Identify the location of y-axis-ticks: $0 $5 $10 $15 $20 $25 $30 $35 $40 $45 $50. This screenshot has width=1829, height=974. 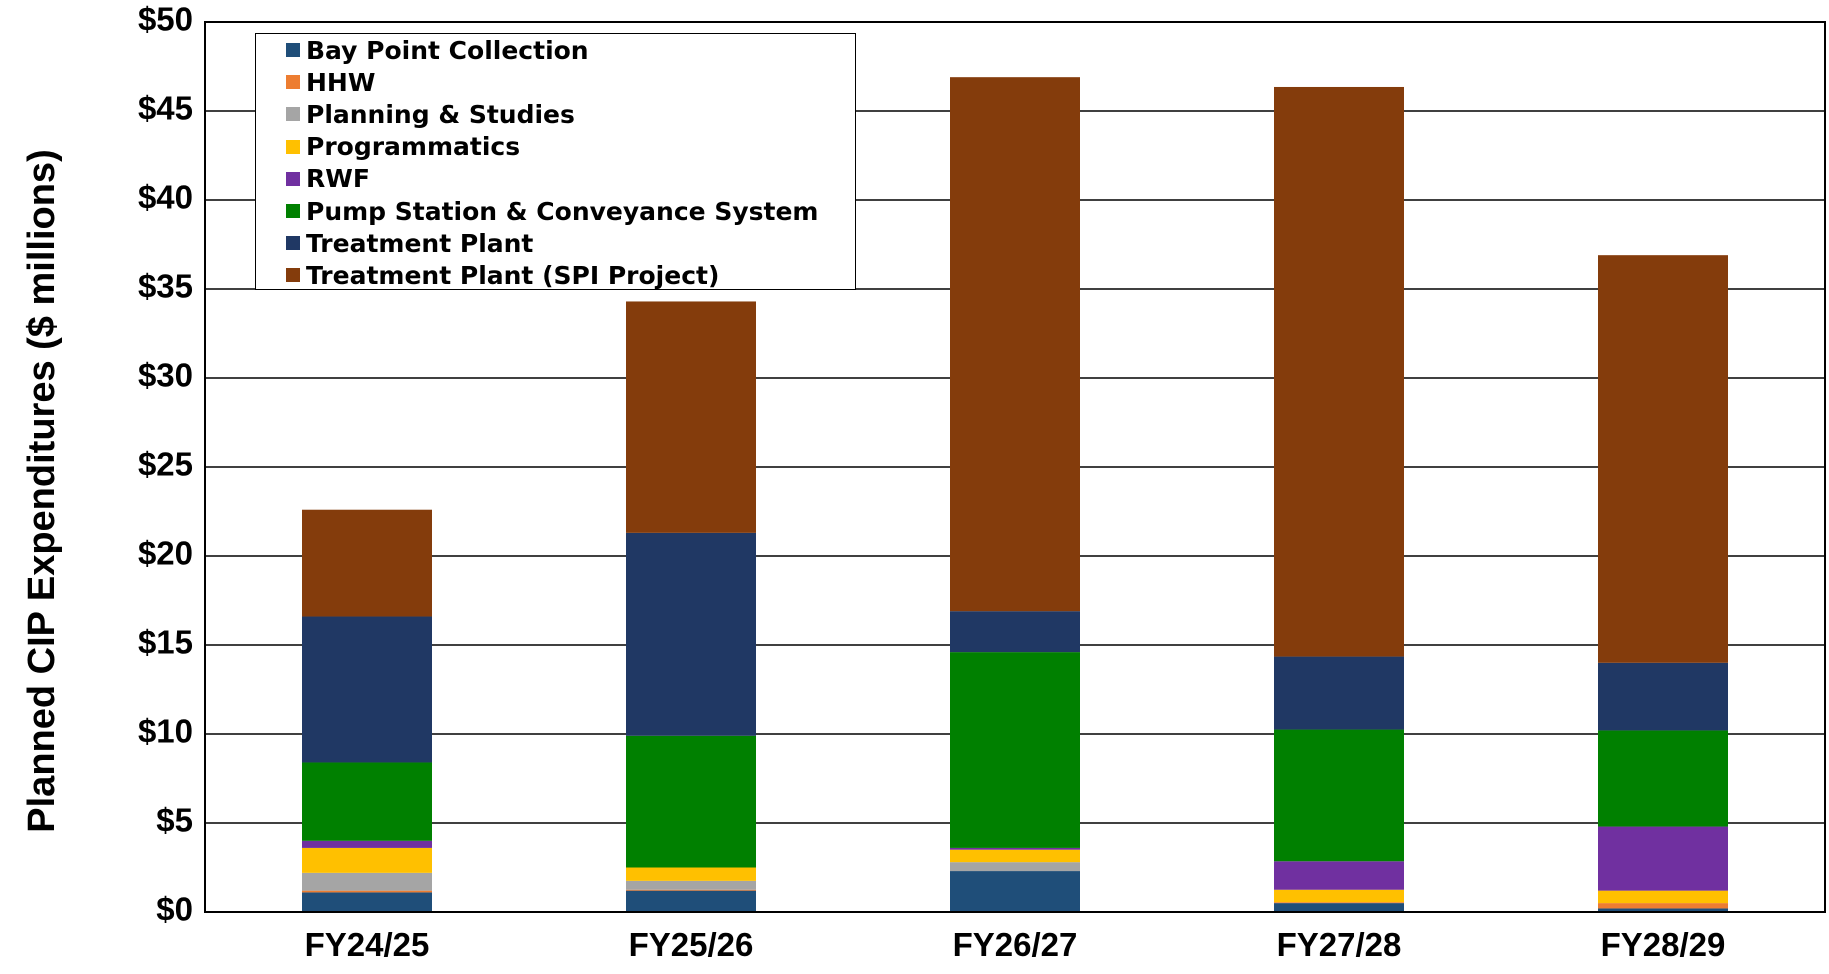
(165, 464).